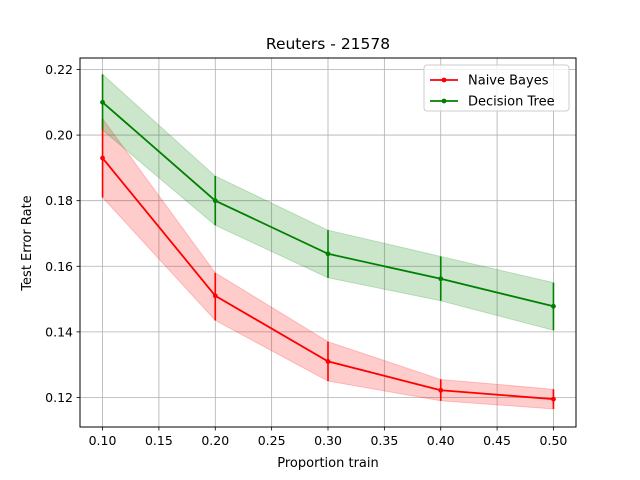 This screenshot has width=640, height=480. I want to click on x-tick-label: 0.30, so click(328, 440).